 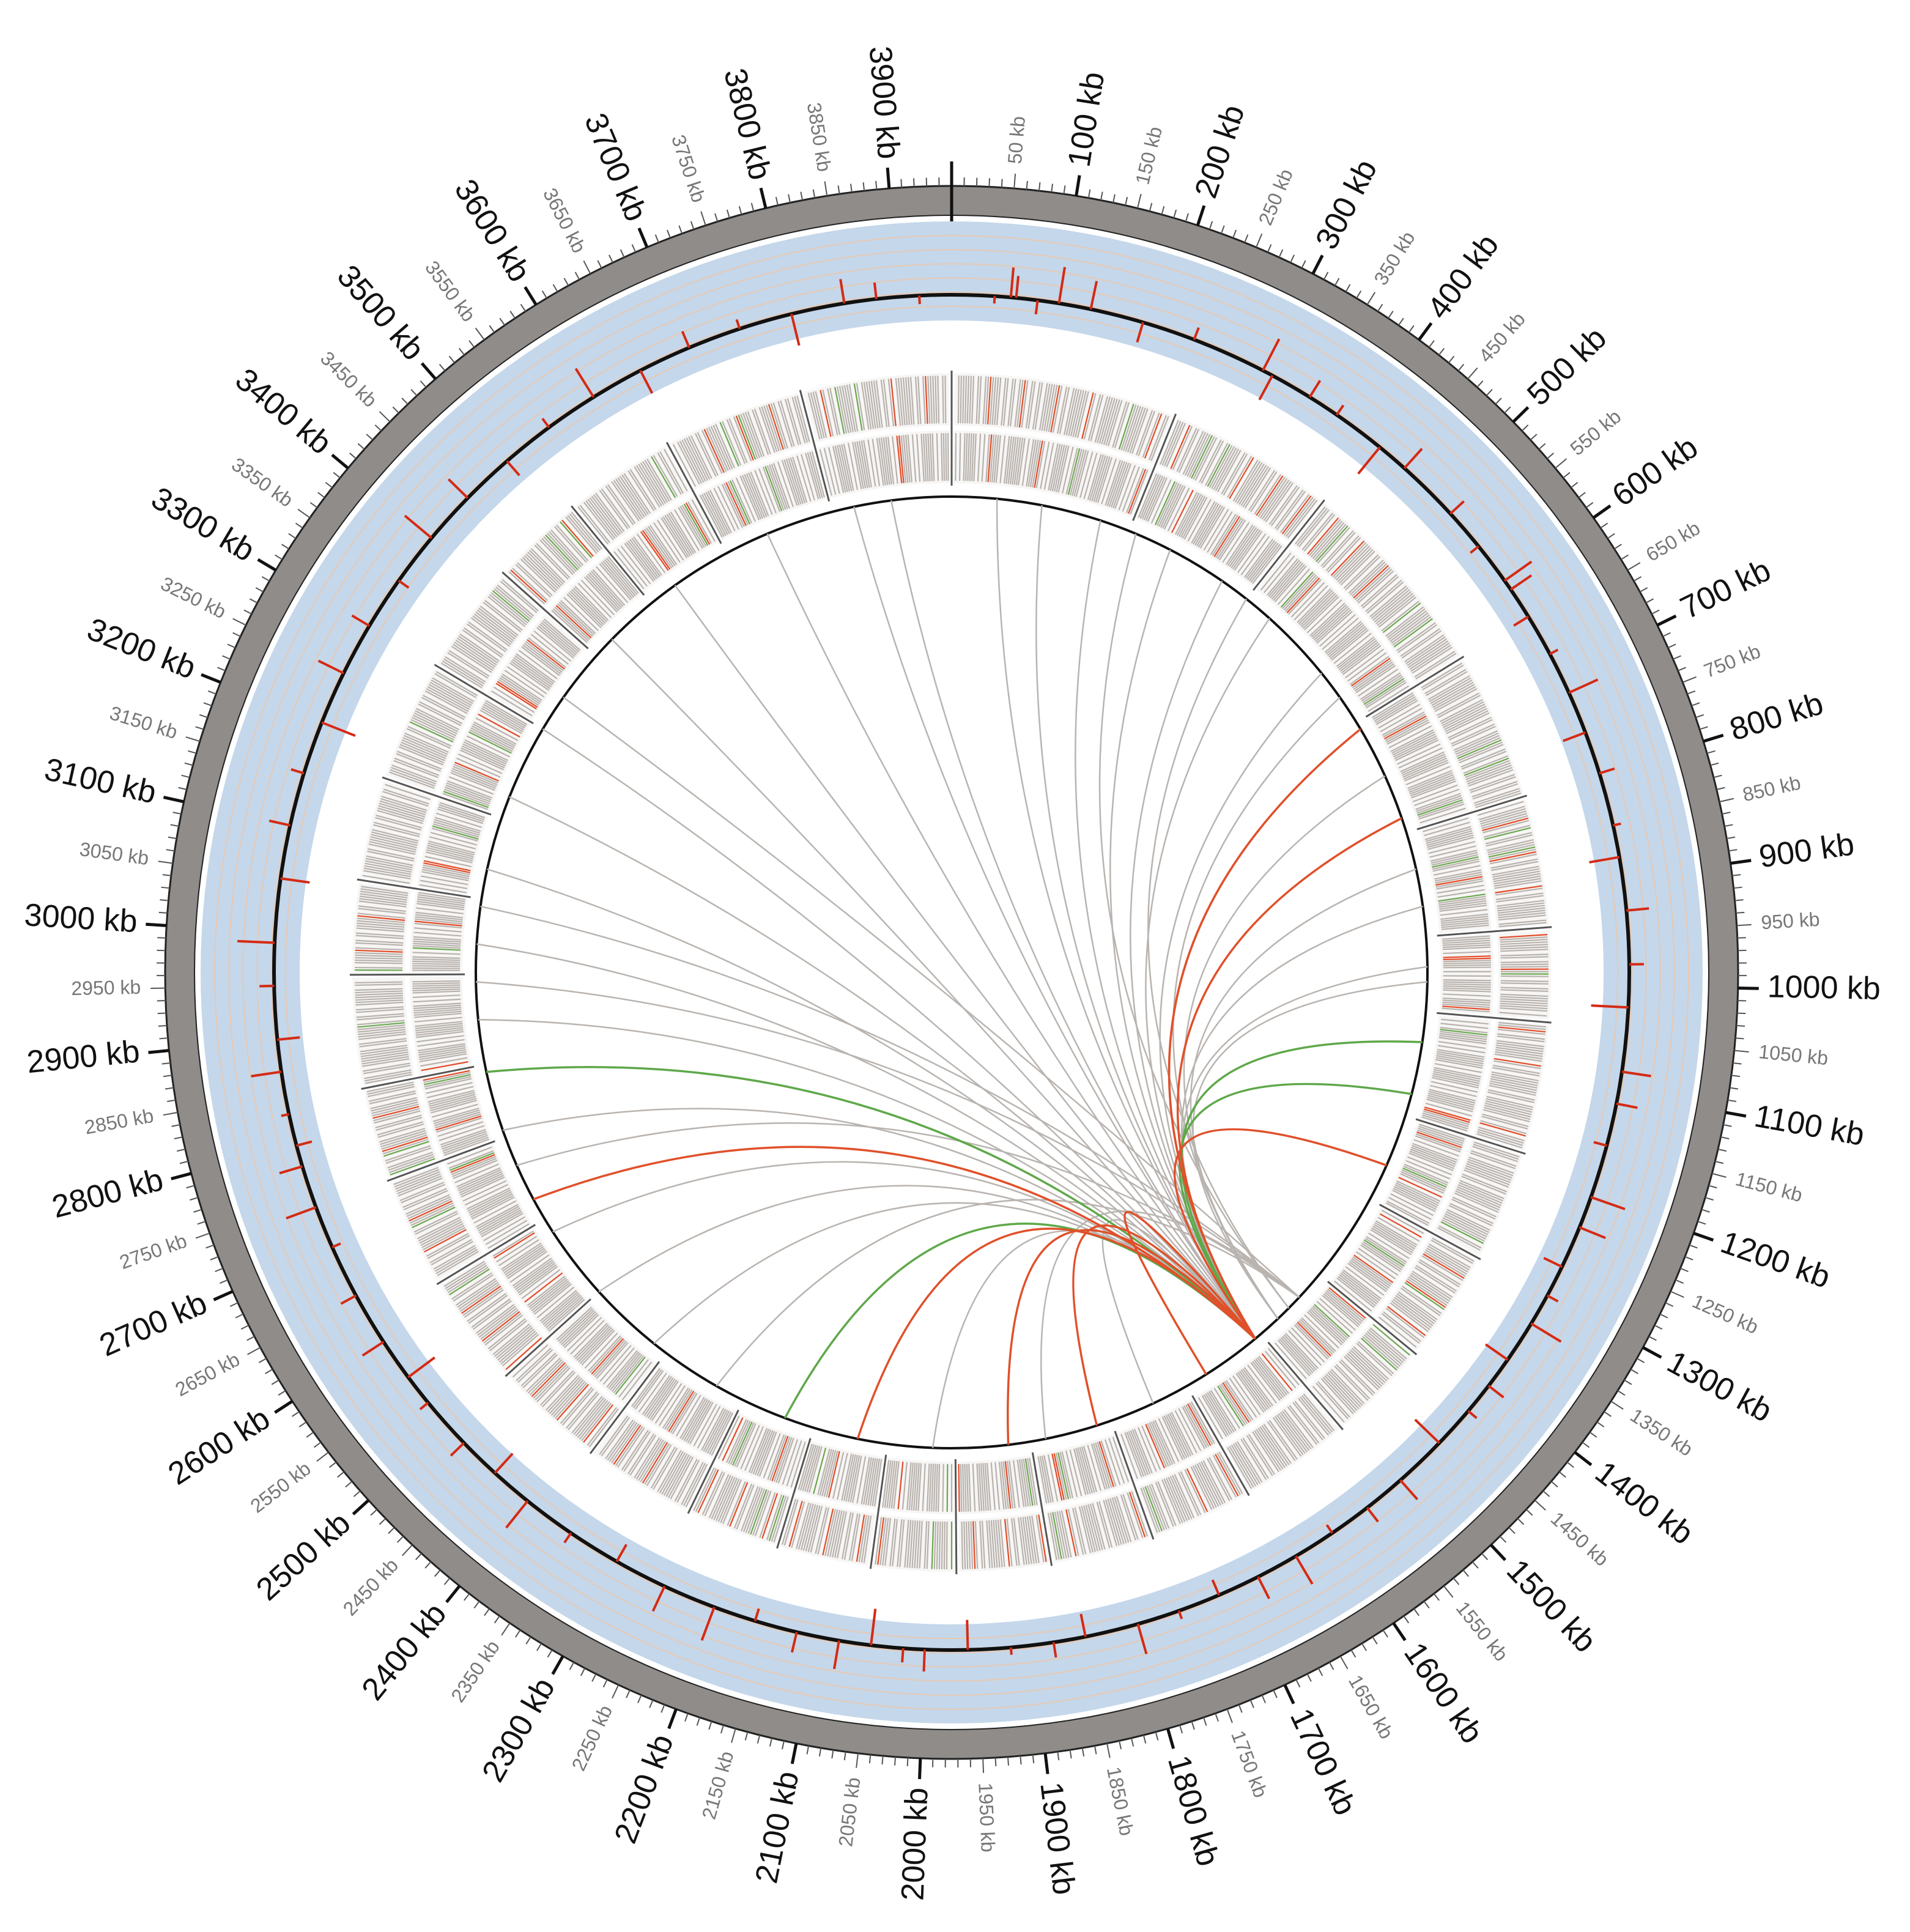 What do you see at coordinates (119, 1122) in the screenshot?
I see `minor-tick-label: 2850 kb` at bounding box center [119, 1122].